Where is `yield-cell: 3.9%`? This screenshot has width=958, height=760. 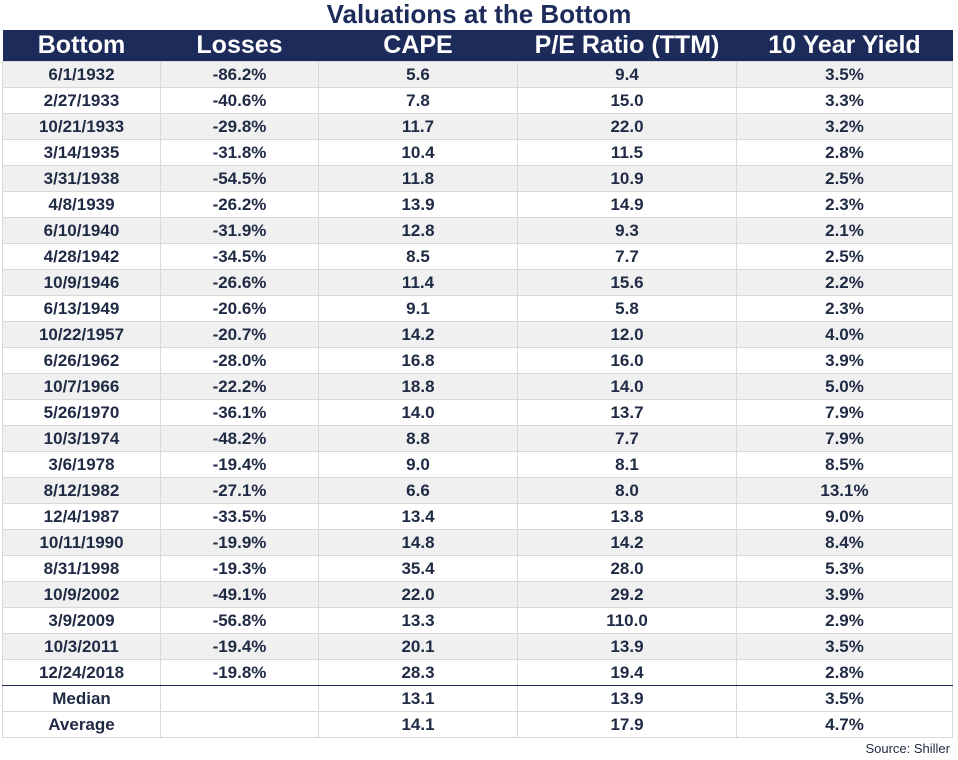 yield-cell: 3.9% is located at coordinates (844, 594).